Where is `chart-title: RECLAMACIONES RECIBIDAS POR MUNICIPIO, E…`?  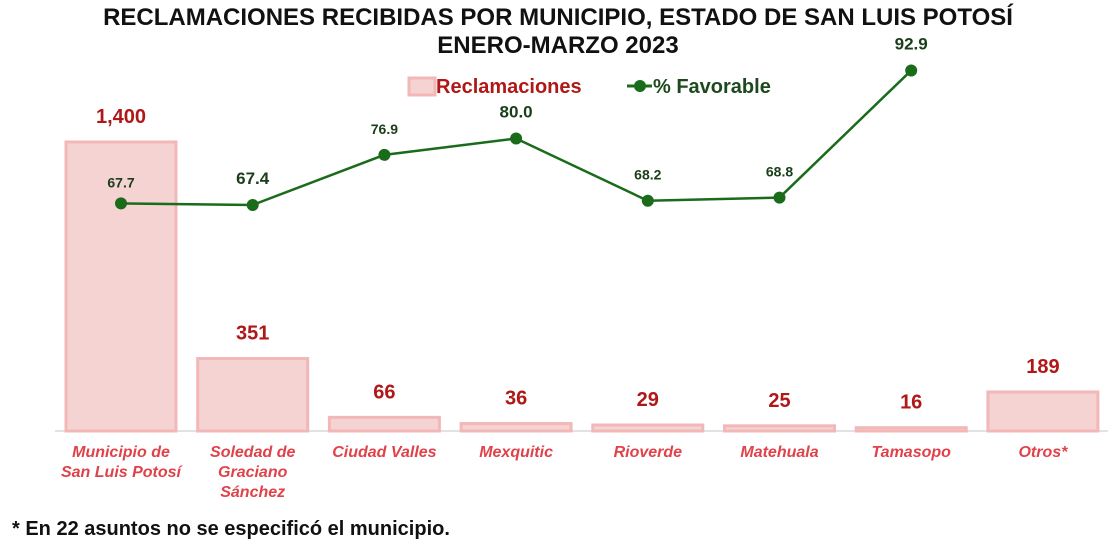 chart-title: RECLAMACIONES RECIBIDAS POR MUNICIPIO, E… is located at coordinates (558, 17).